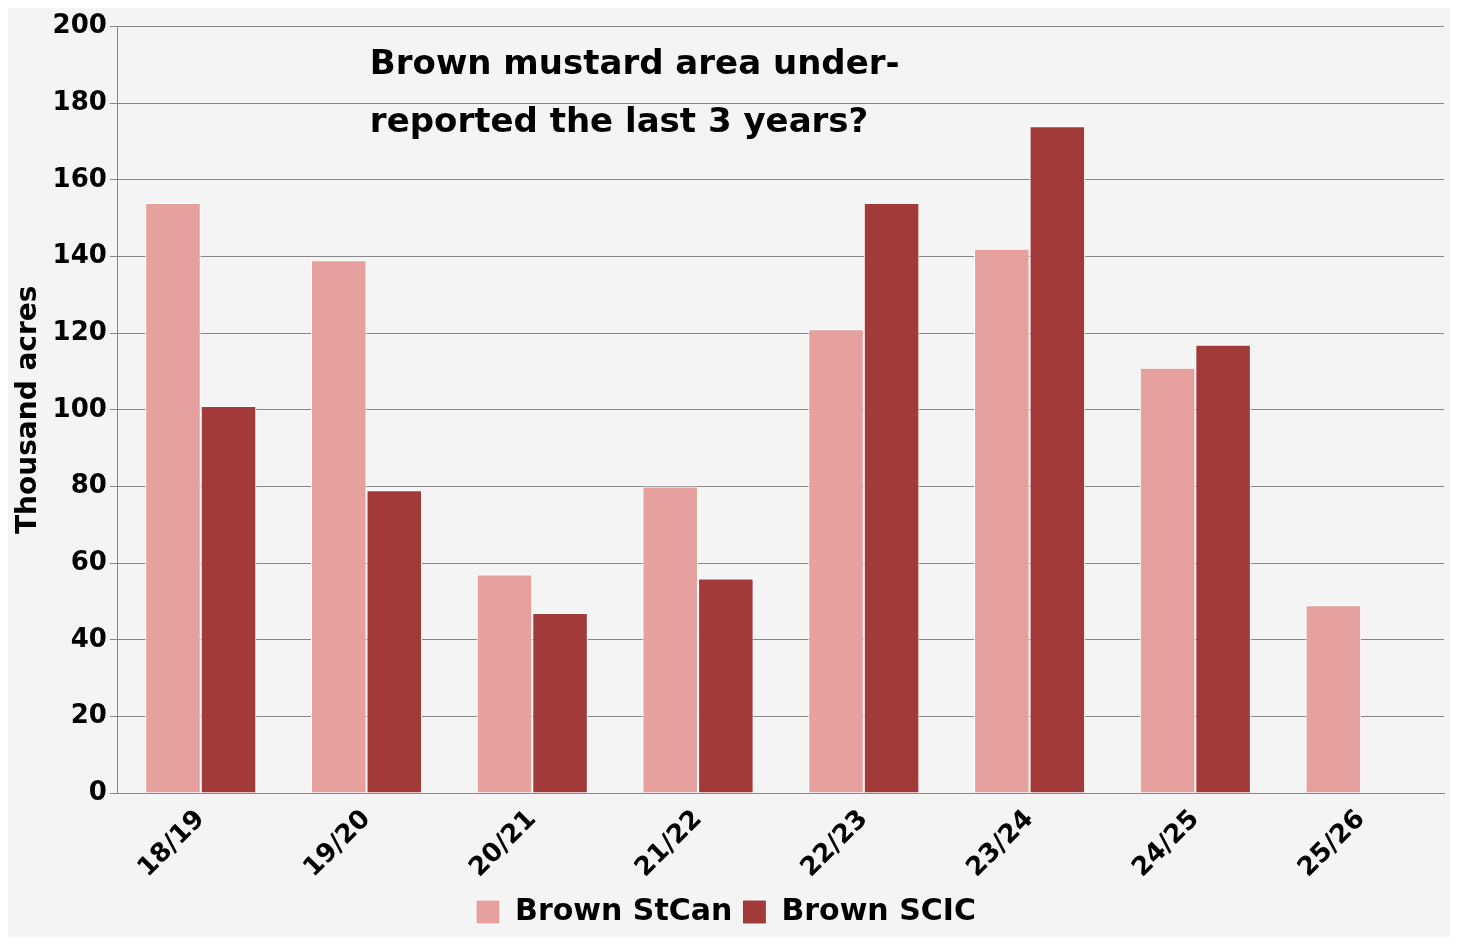  What do you see at coordinates (79, 177) in the screenshot?
I see `y-tick-label: 160` at bounding box center [79, 177].